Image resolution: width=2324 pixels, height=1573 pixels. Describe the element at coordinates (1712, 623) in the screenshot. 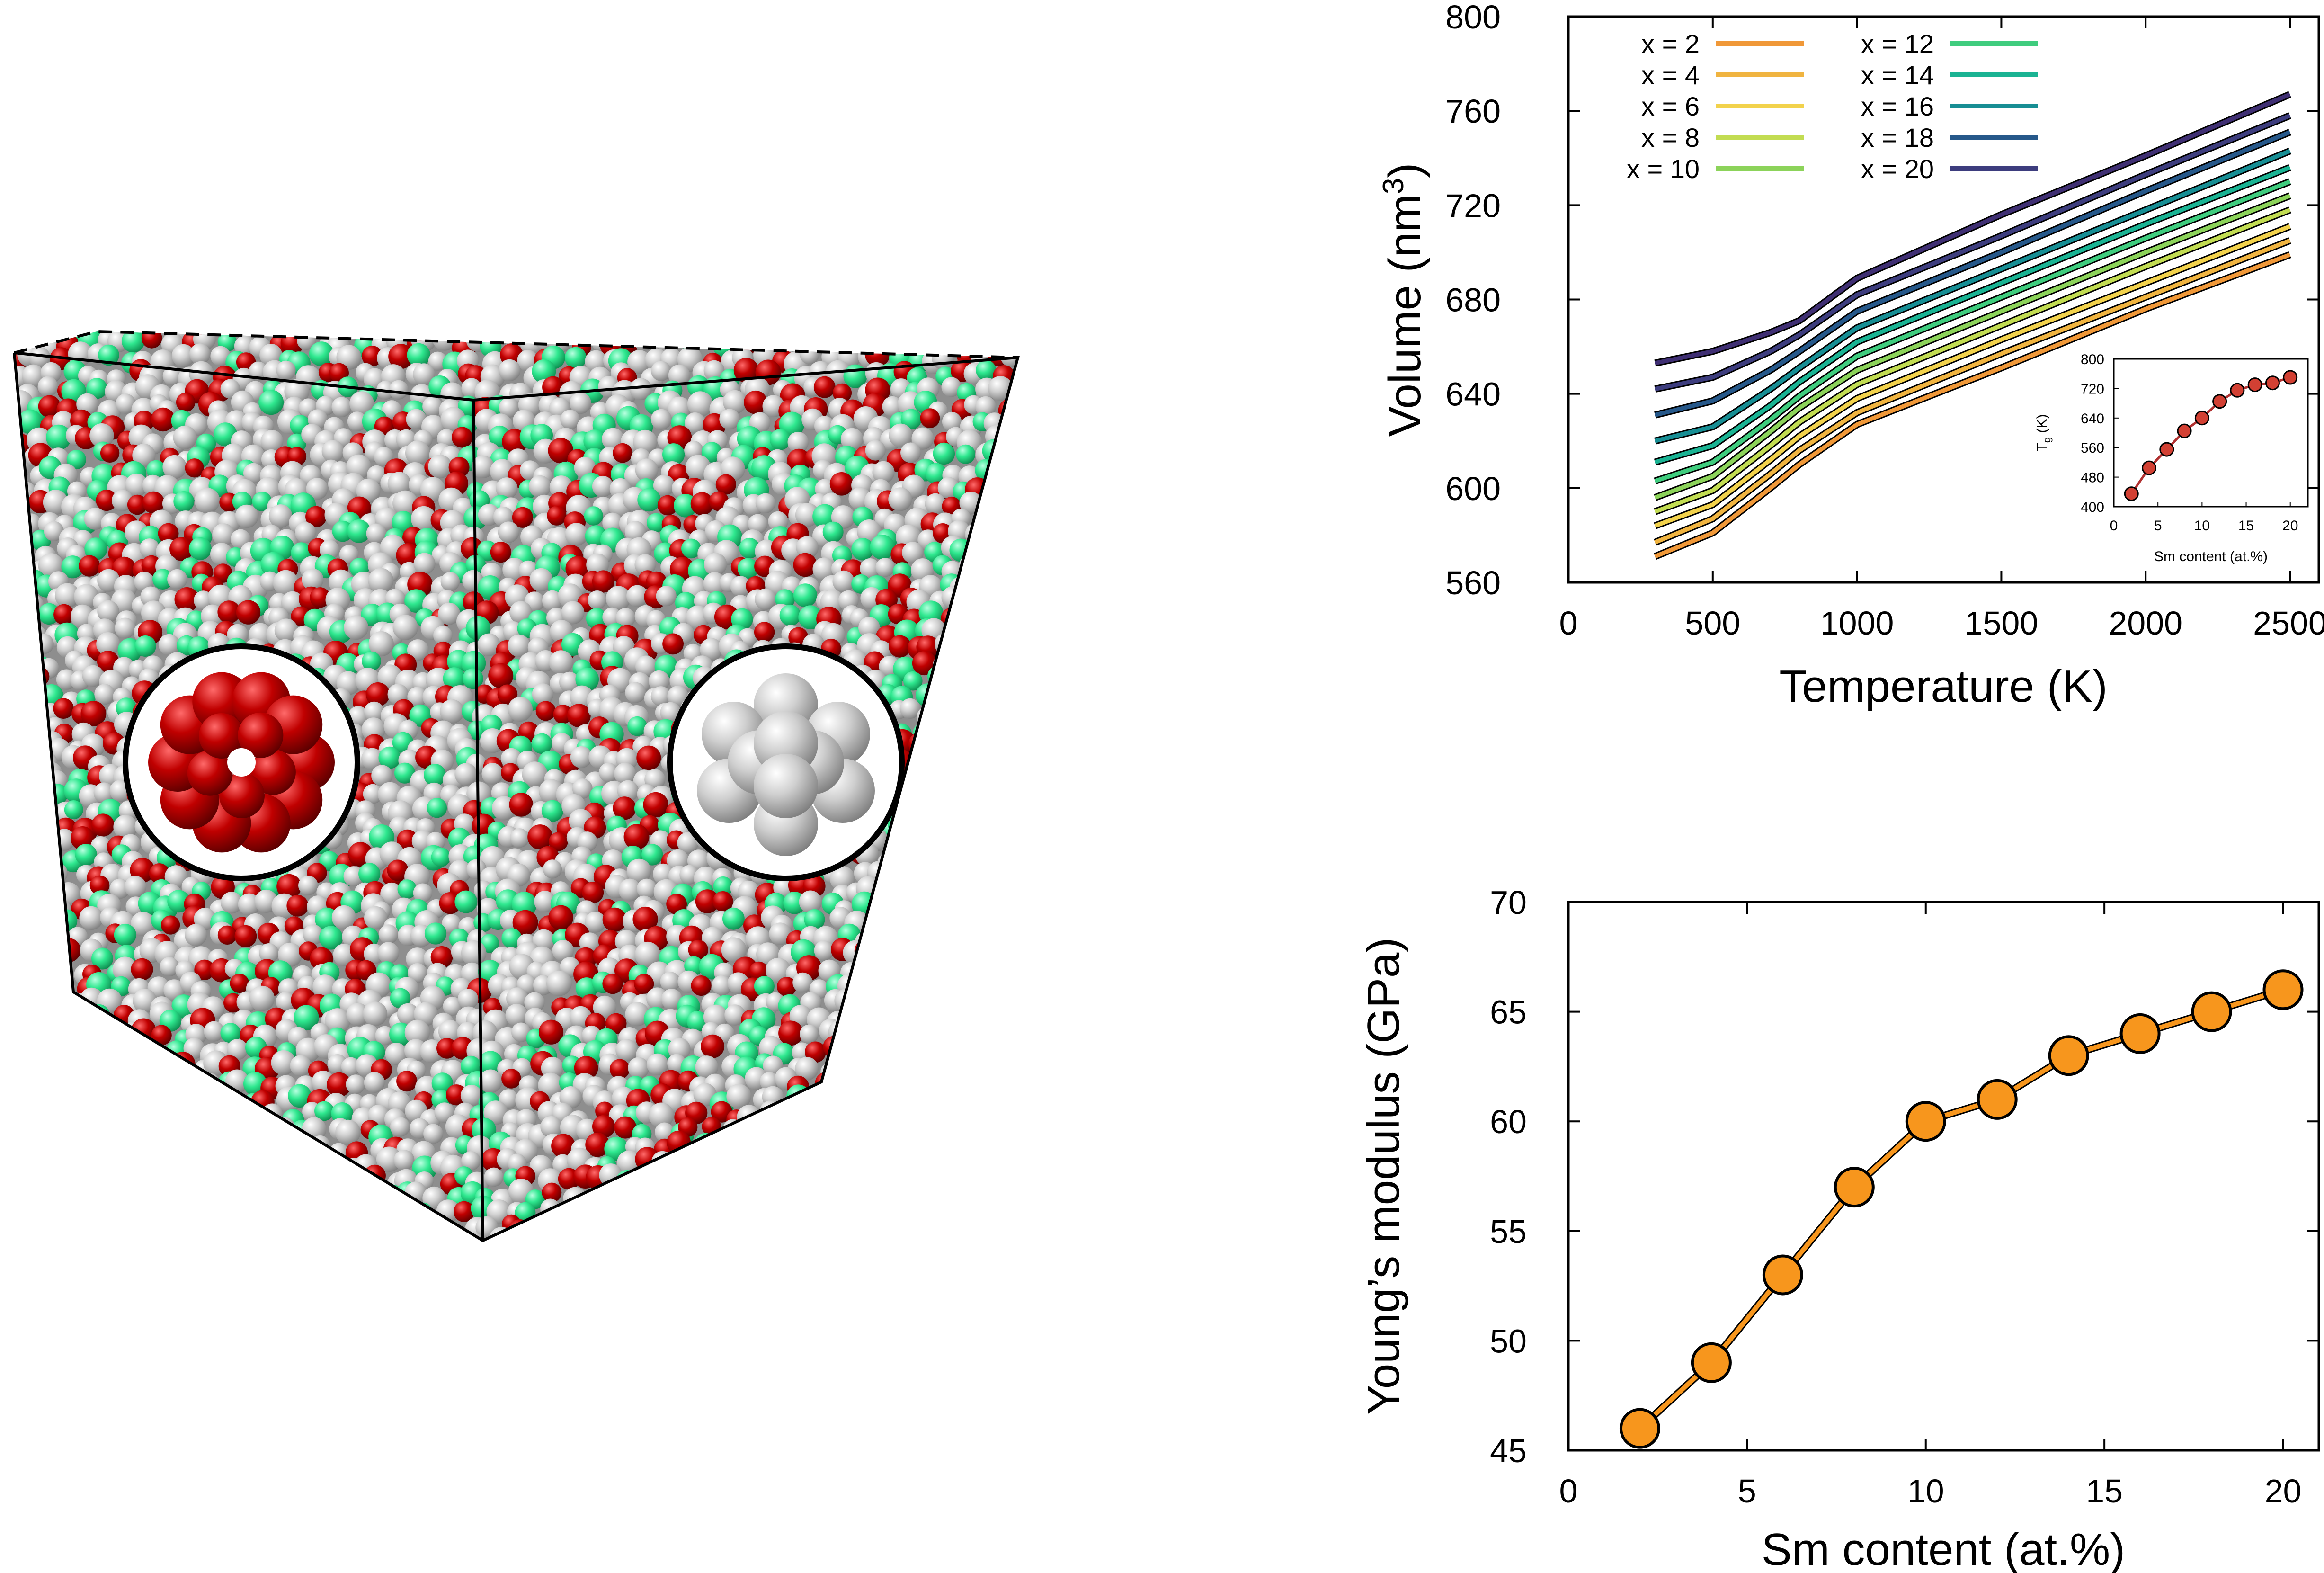

I see `x-tick-label: 500` at that location.